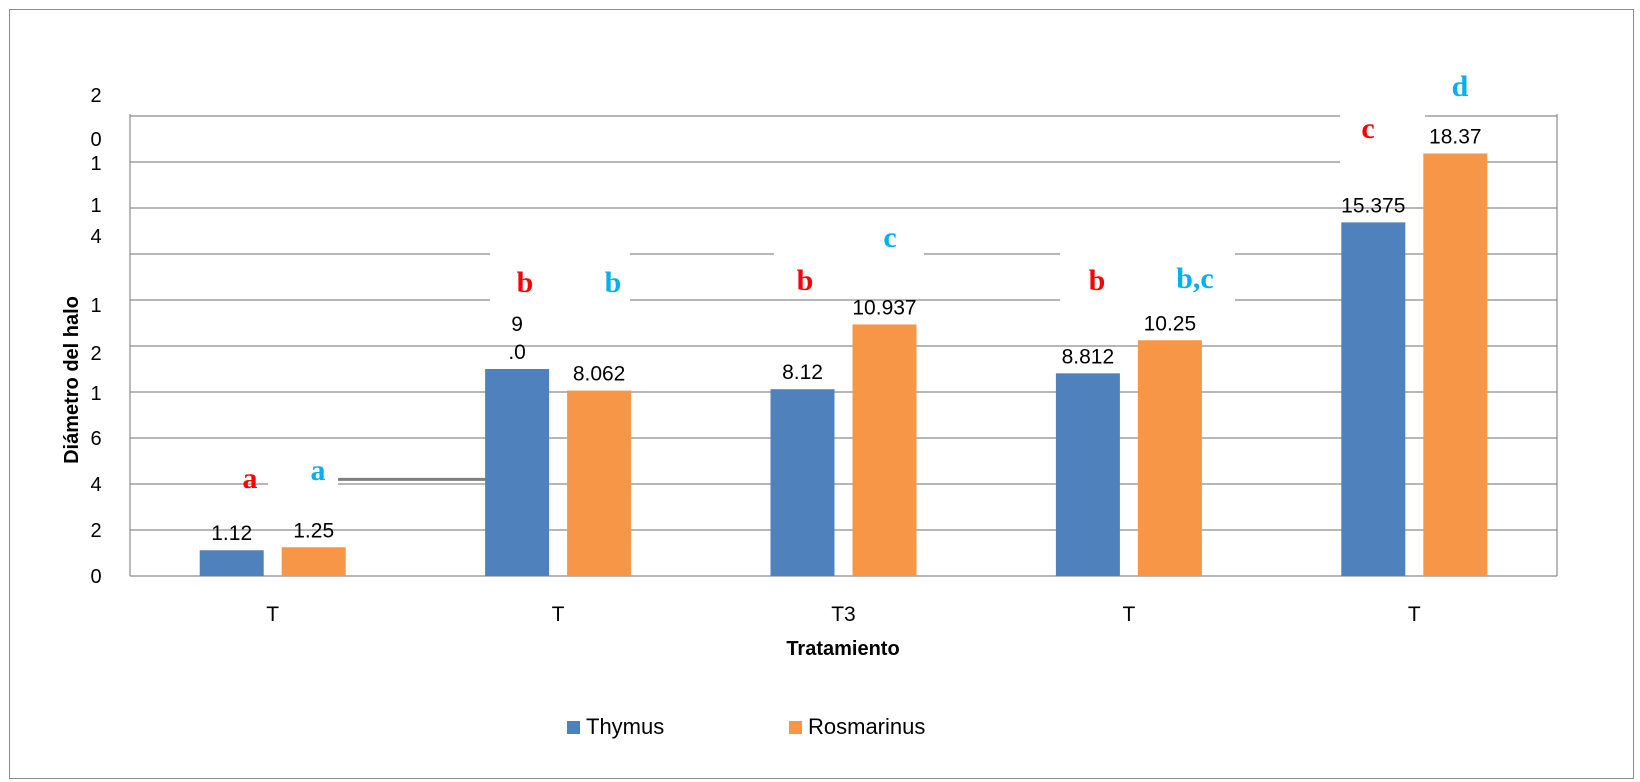  Describe the element at coordinates (1373, 205) in the screenshot. I see `data-label: 15.375` at that location.